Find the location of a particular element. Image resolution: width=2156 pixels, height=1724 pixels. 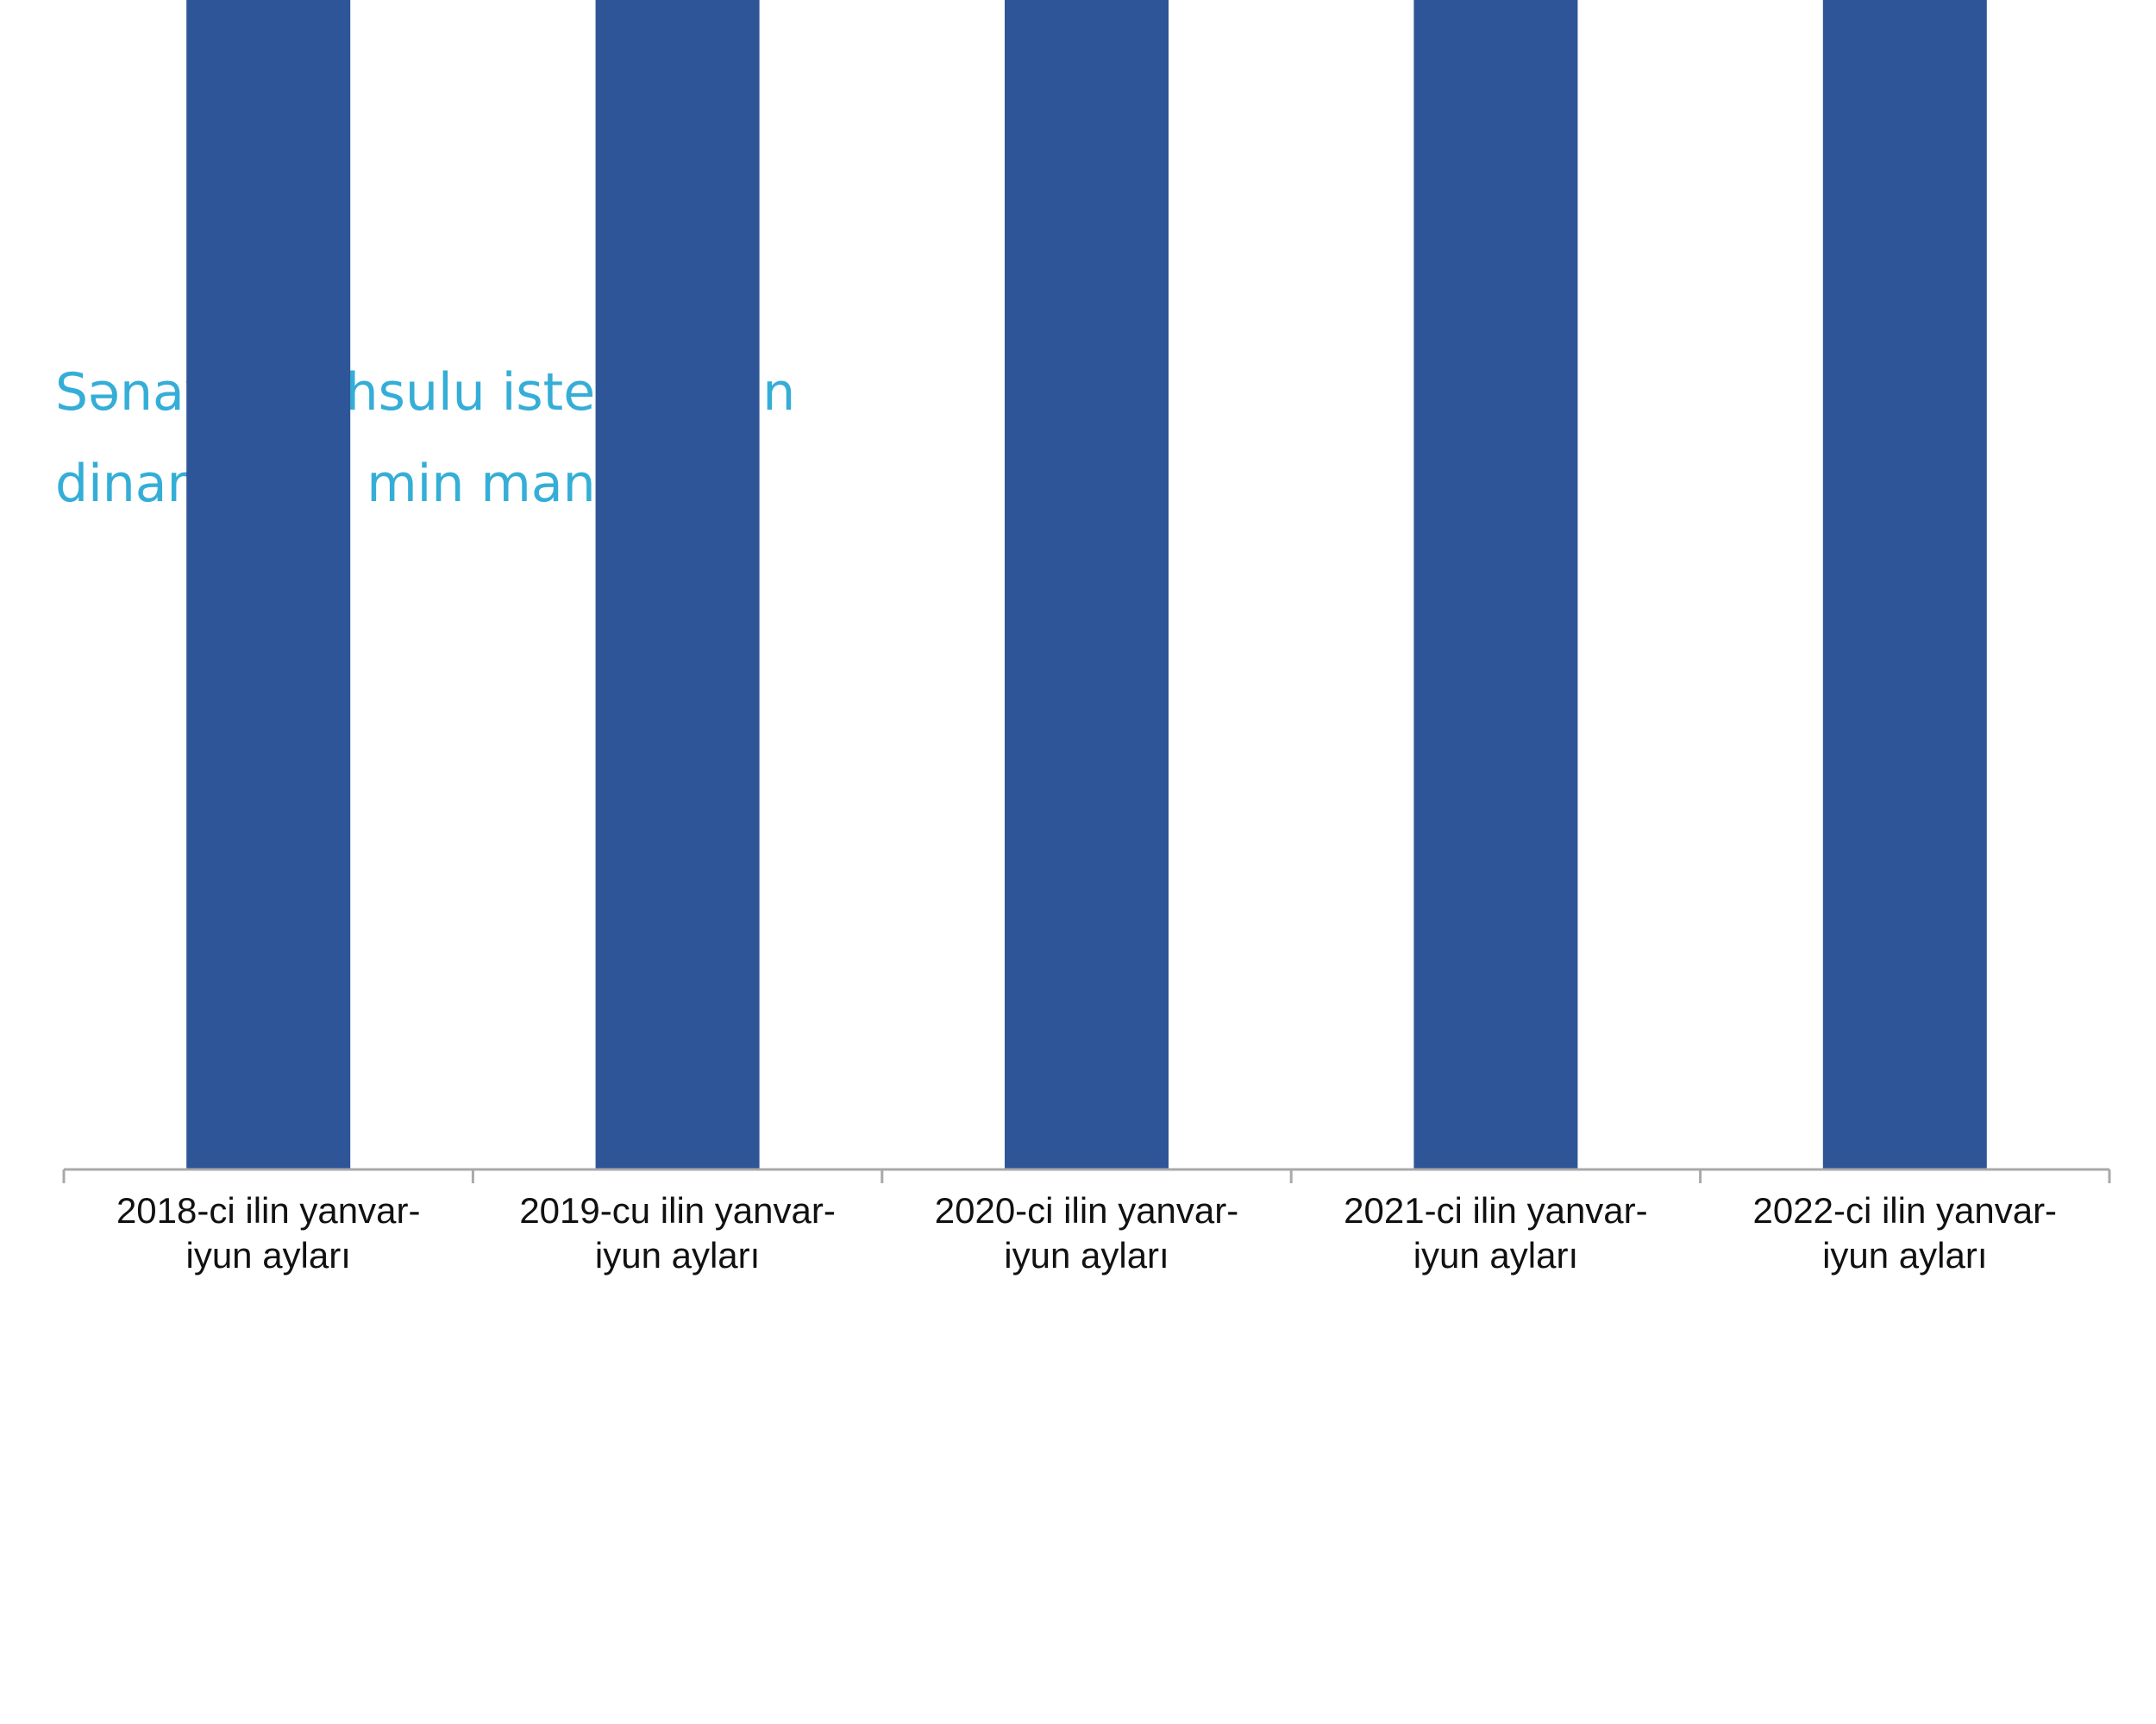

x-tick-label-line: 2020-ci ilin yanvar- is located at coordinates (1087, 1210).